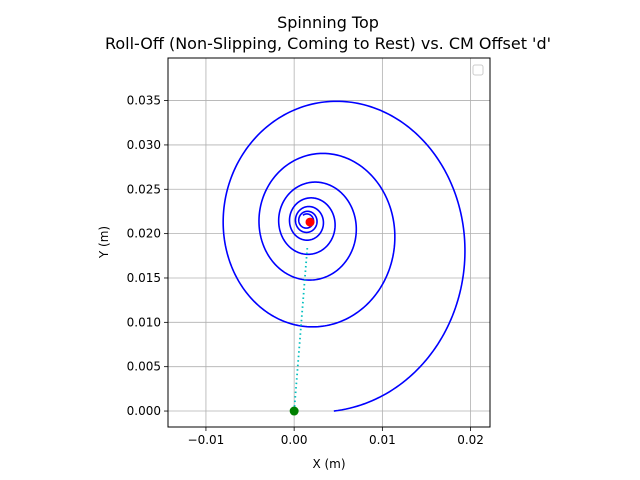  I want to click on y-tick-label: 0.030, so click(144, 145).